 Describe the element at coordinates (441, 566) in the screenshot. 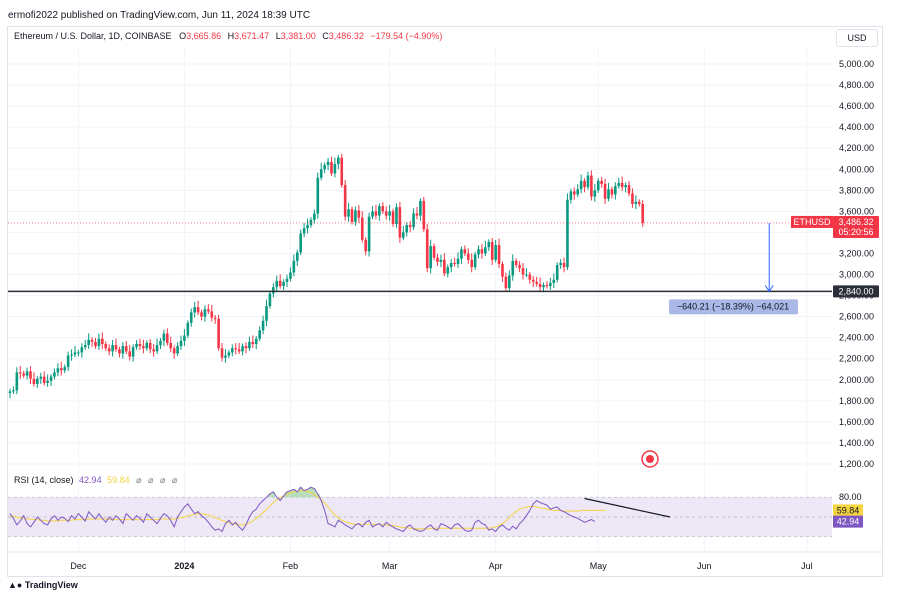

I see `time-axis: Dec2024FebMarAprMayJunJulAug` at that location.